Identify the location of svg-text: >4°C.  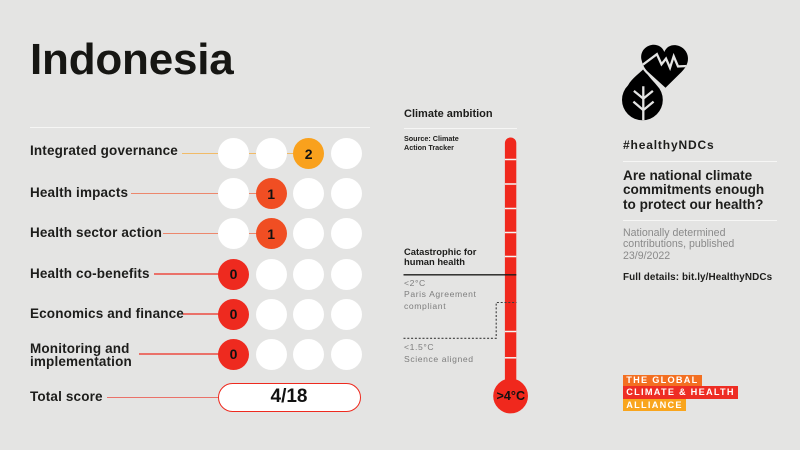
(511, 396).